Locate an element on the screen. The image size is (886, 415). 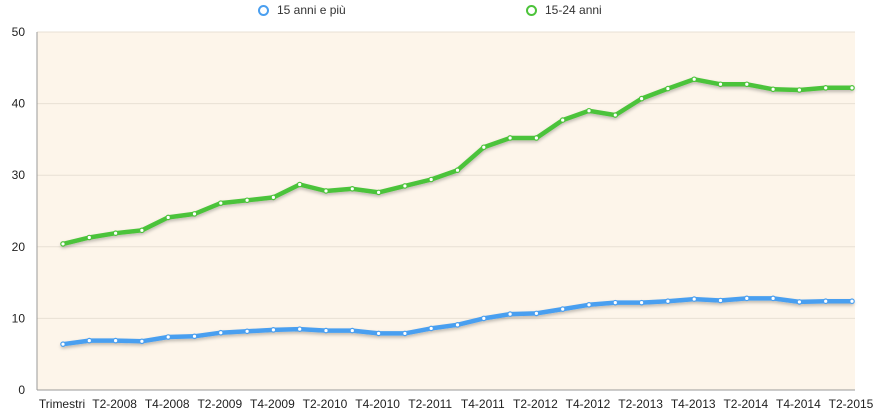
legend-swatch-green is located at coordinates (531, 10).